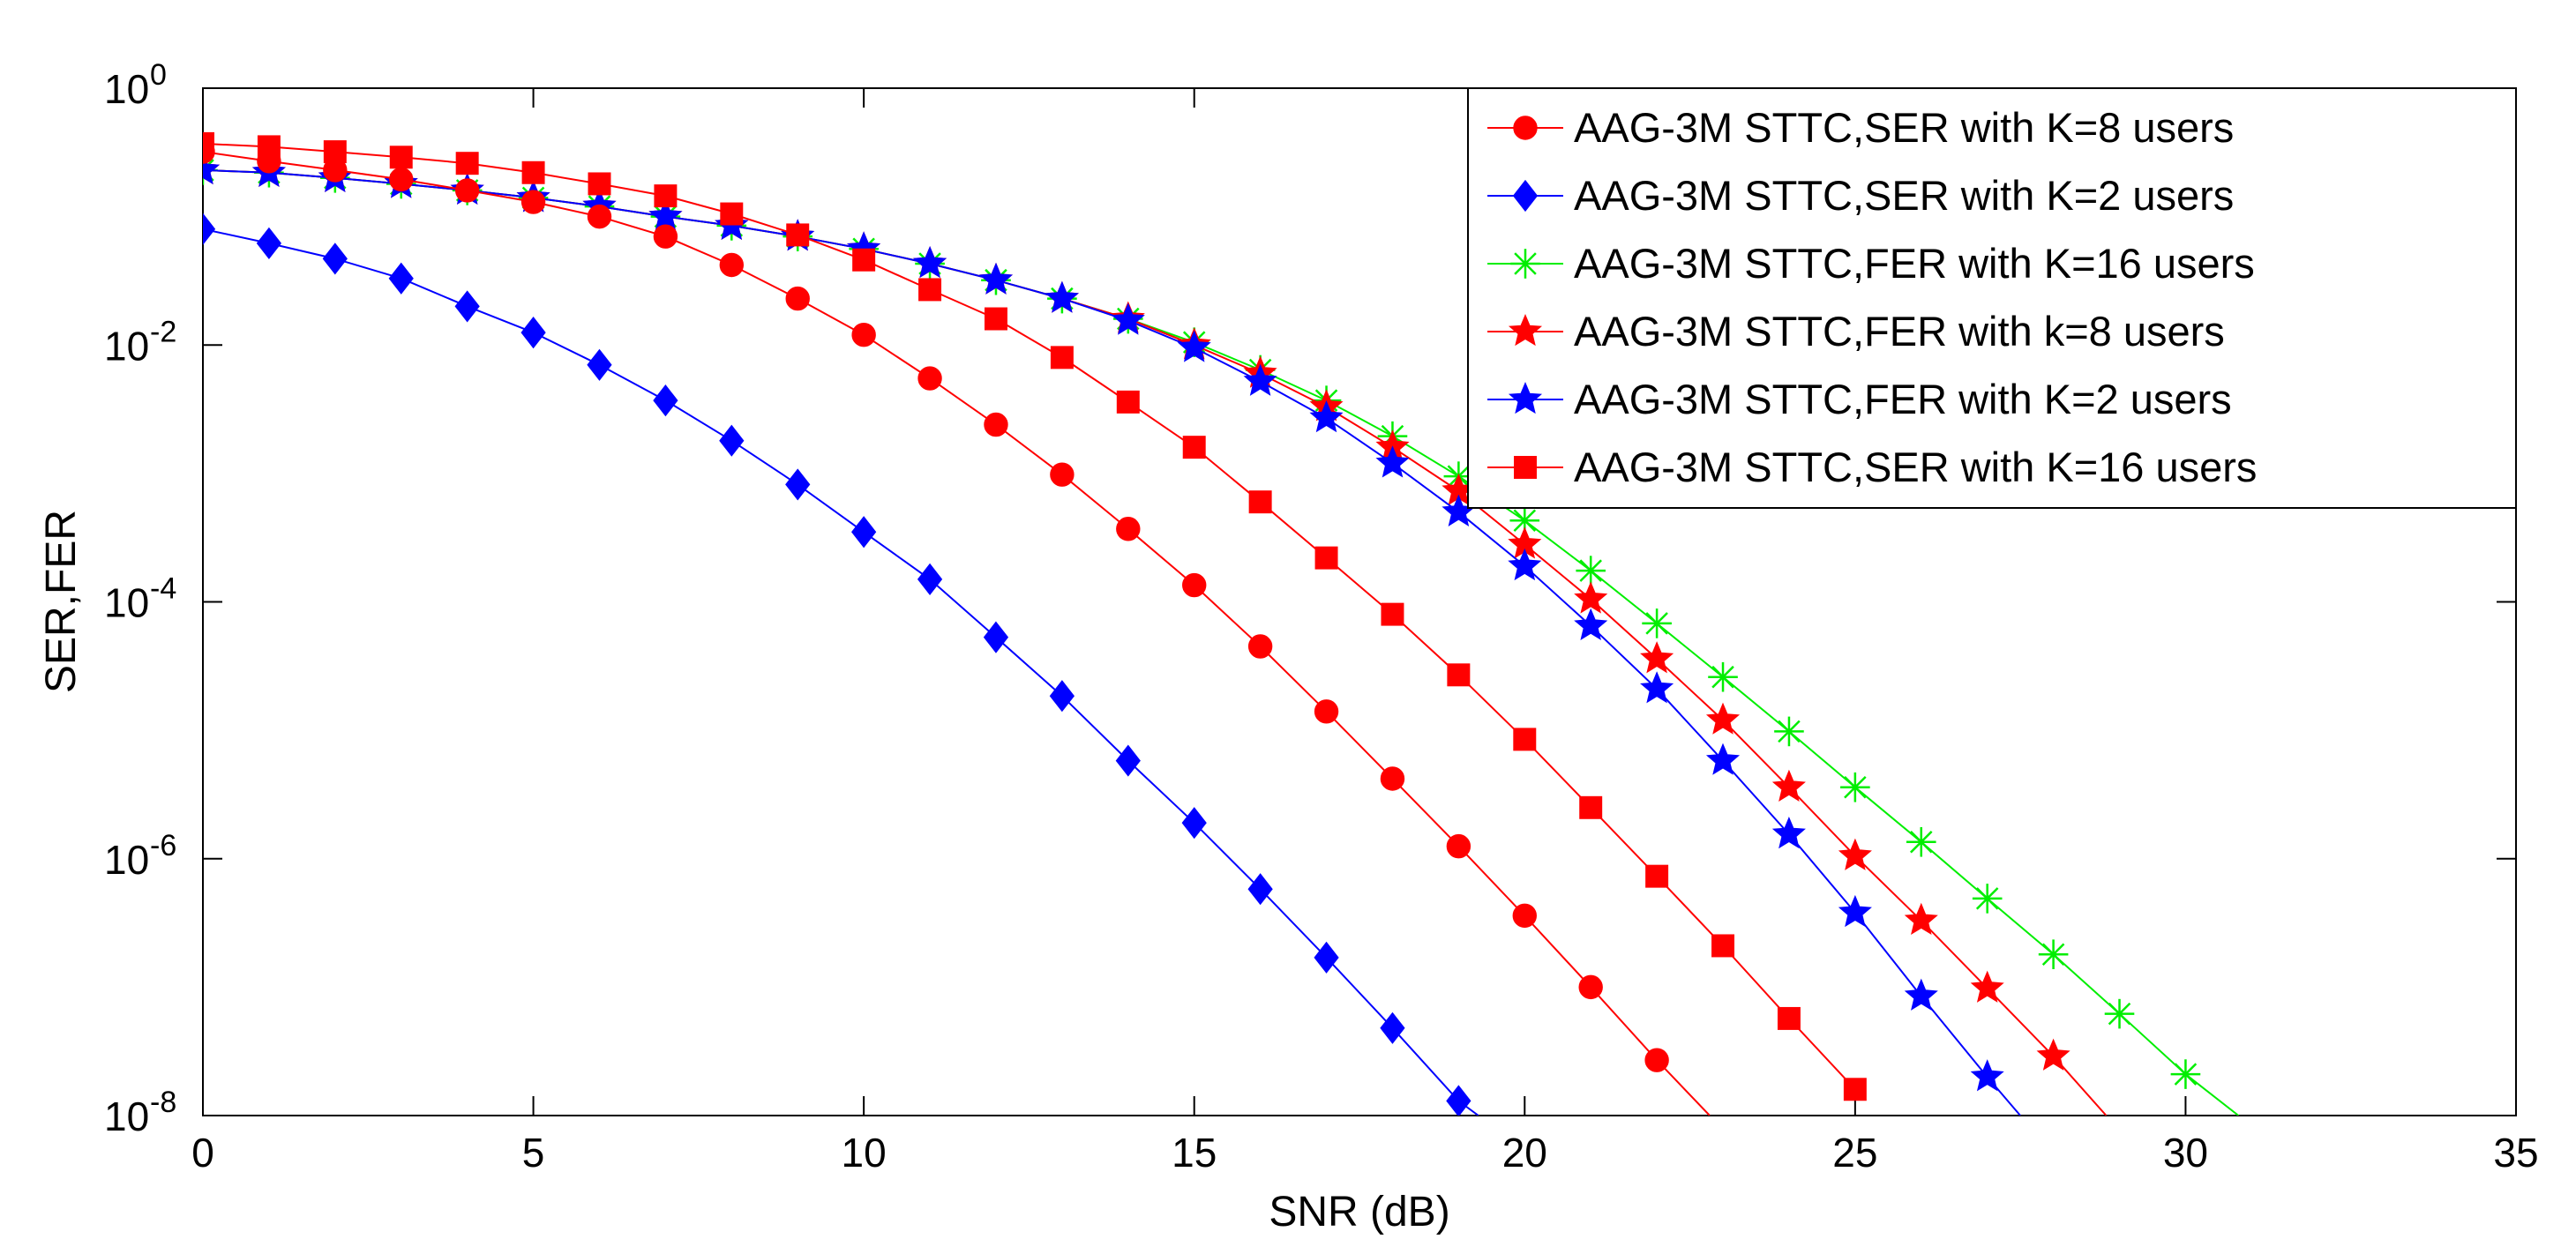 The image size is (2576, 1254). Describe the element at coordinates (1903, 399) in the screenshot. I see `legend-label: AAG-3M STTC,FER with K=2 users` at that location.